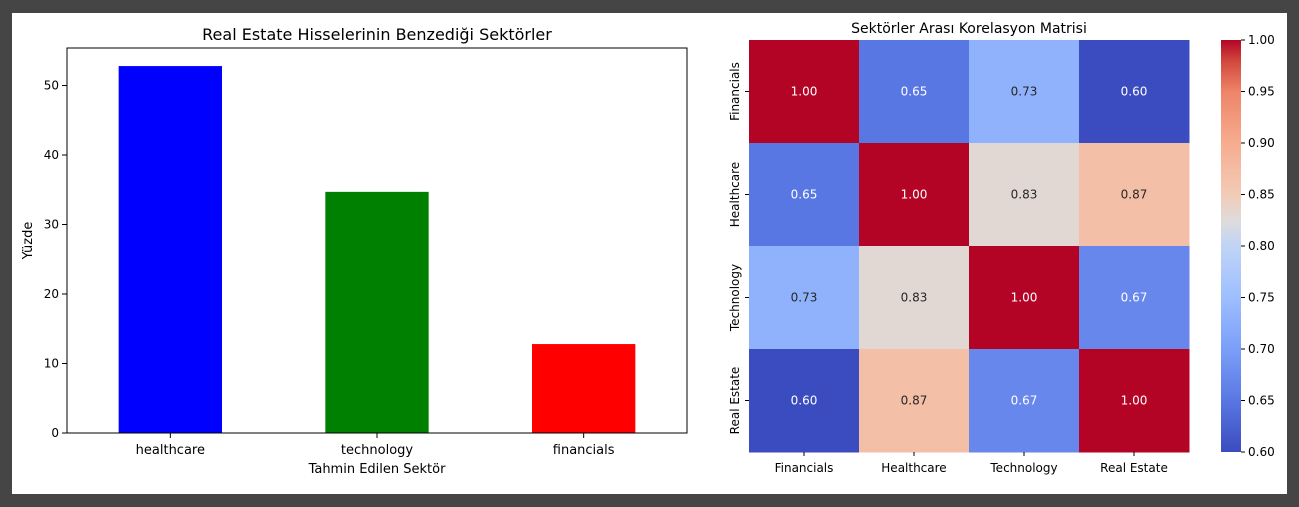 This screenshot has width=1299, height=507. I want to click on x-tick-label-healthcare: healthcare, so click(170, 450).